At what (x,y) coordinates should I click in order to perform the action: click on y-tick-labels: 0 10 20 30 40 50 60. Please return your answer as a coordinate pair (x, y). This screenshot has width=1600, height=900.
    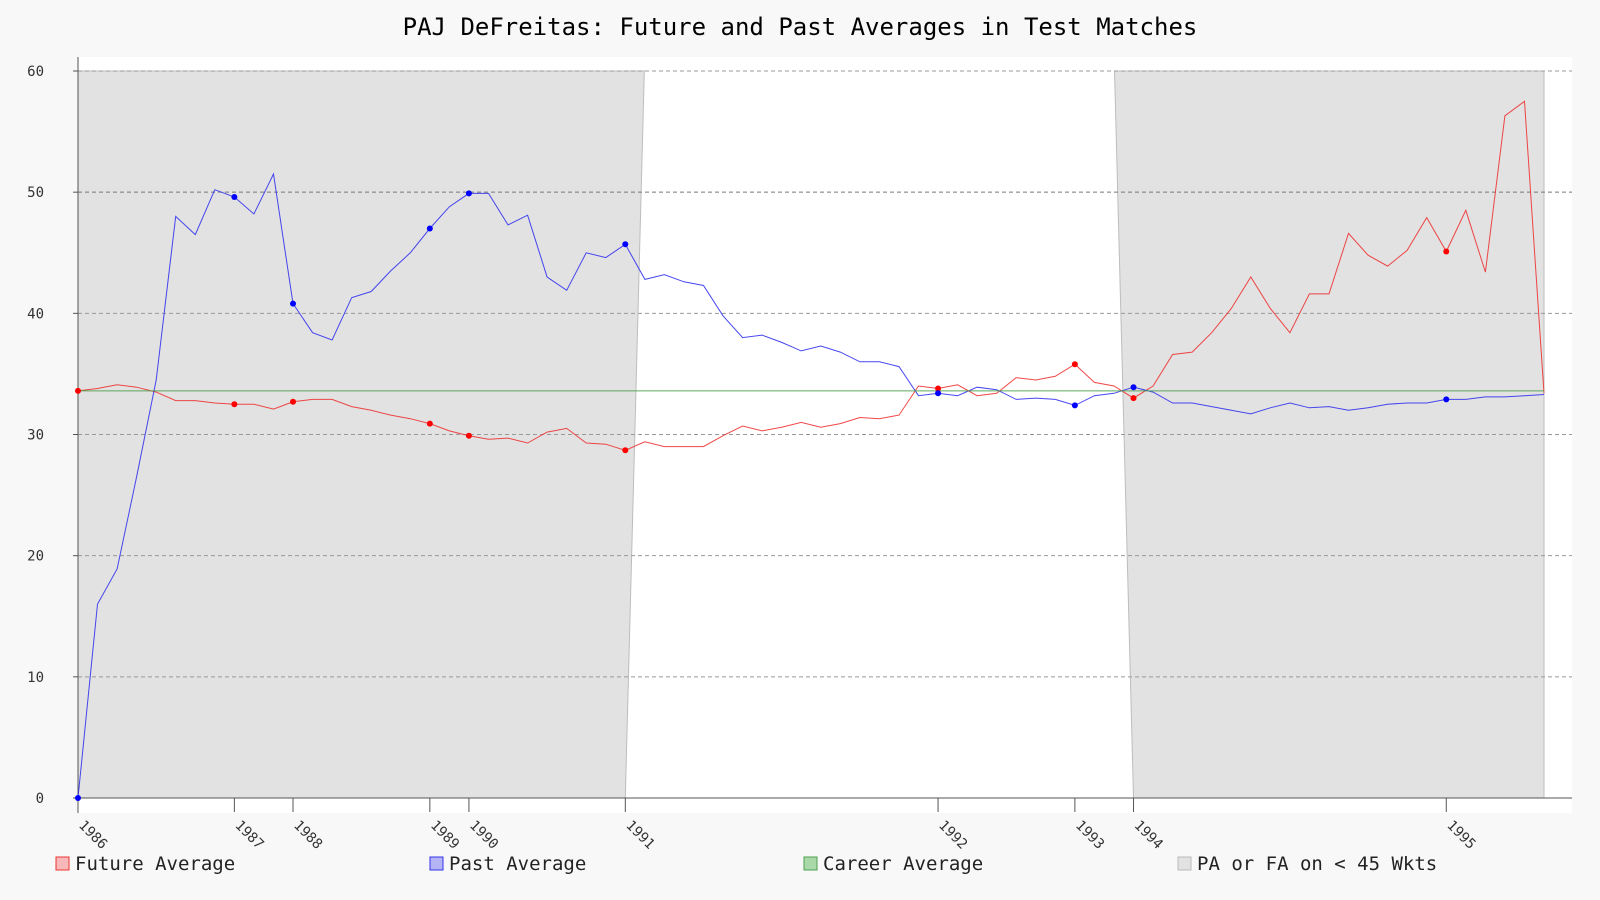
    Looking at the image, I should click on (52, 435).